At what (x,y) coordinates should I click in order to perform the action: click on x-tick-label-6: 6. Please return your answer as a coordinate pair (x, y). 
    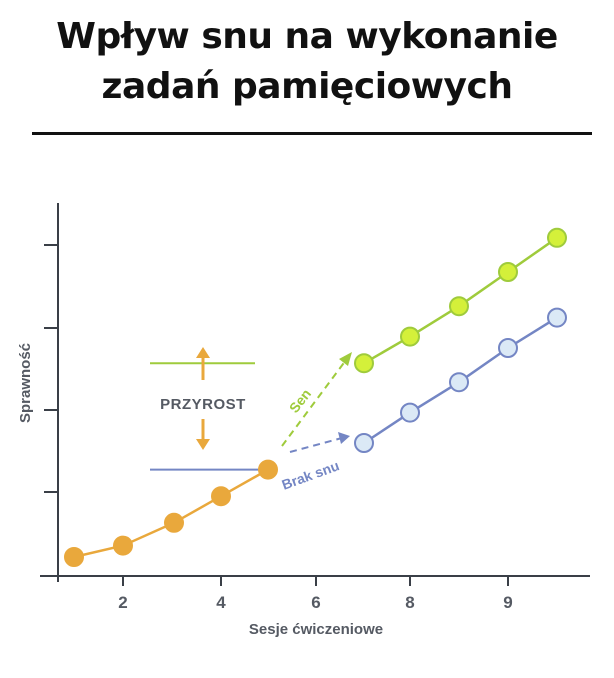
    Looking at the image, I should click on (315, 602).